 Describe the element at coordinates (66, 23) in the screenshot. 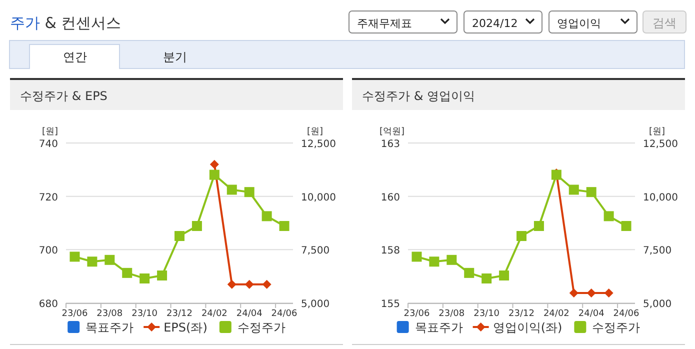

I see `text: 주가 & 컨센서스` at that location.